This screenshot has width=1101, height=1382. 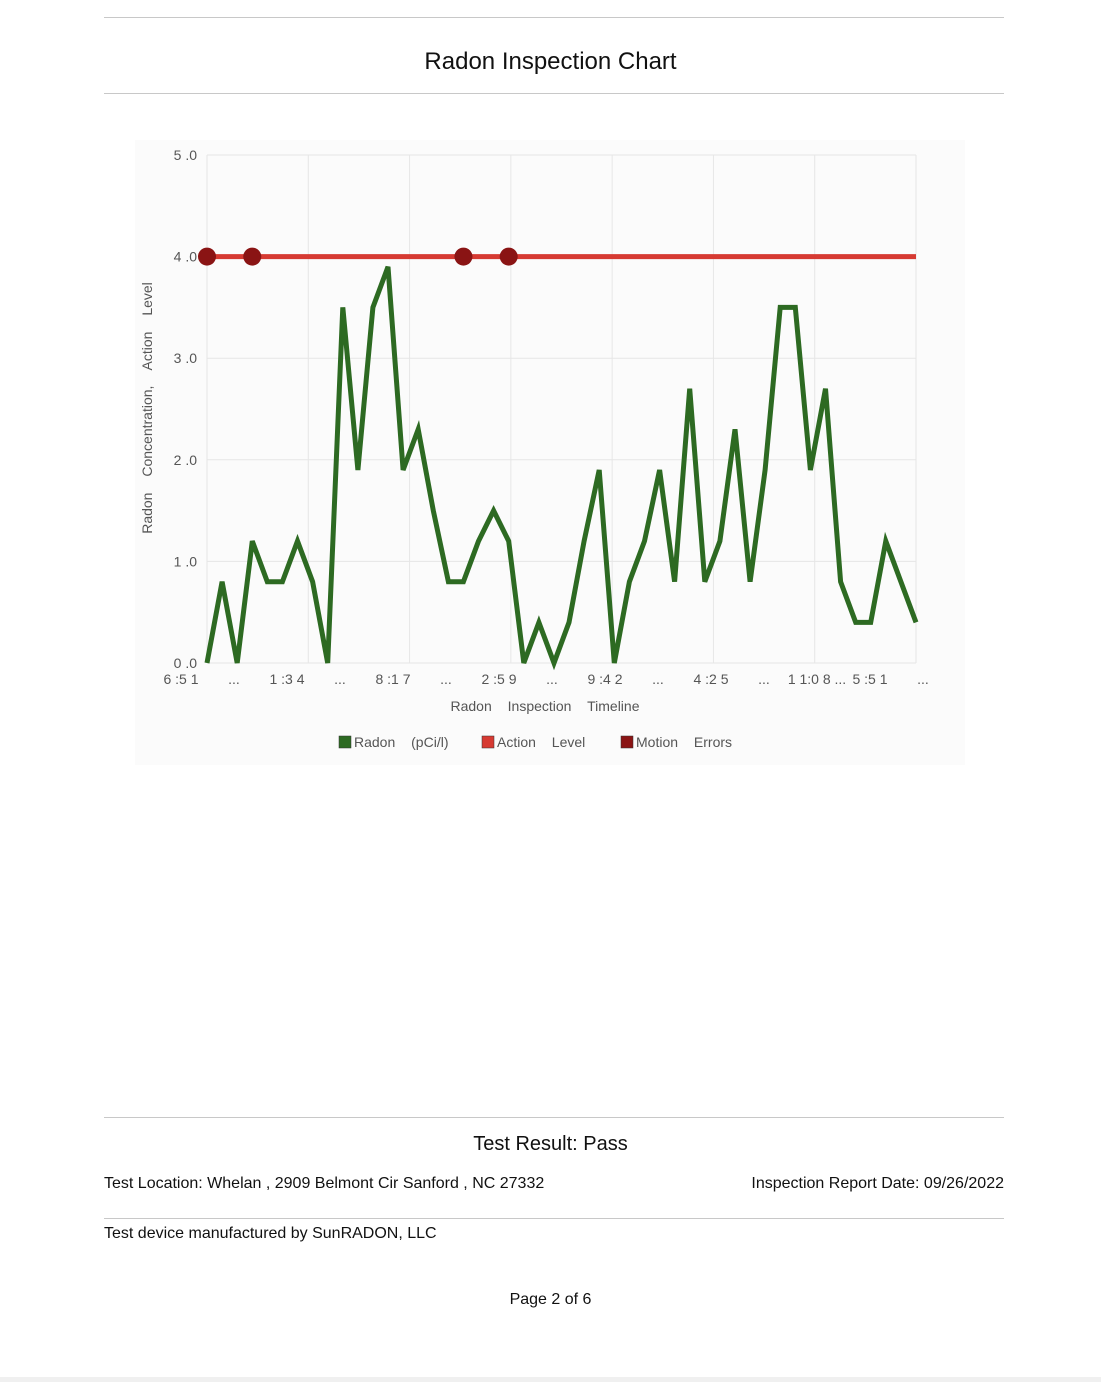 What do you see at coordinates (545, 706) in the screenshot?
I see `x-axis-label: Radon Inspection Timeline` at bounding box center [545, 706].